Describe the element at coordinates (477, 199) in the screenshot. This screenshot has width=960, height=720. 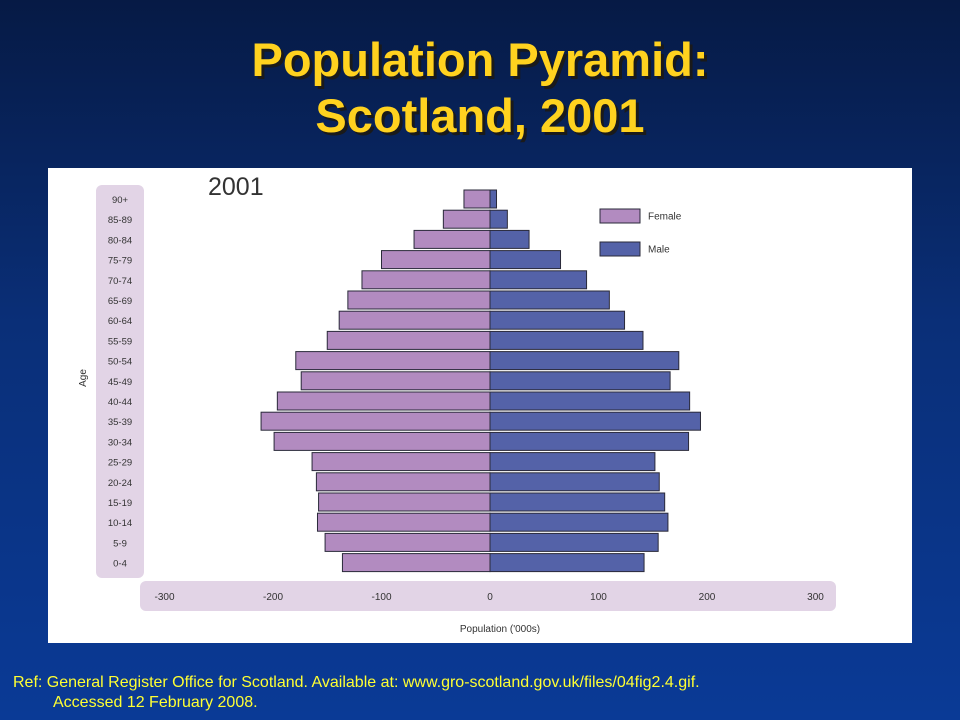
I see `female-bar-90+` at that location.